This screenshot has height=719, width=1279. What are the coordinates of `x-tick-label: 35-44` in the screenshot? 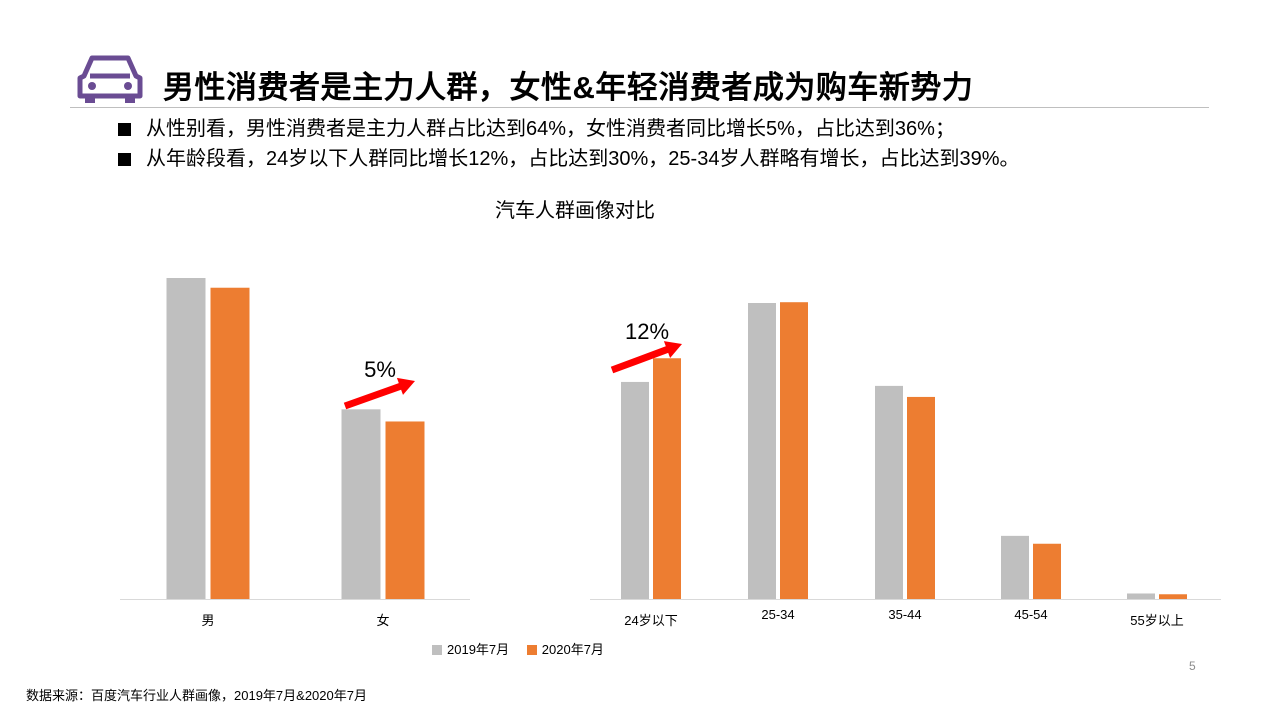 It's located at (904, 614).